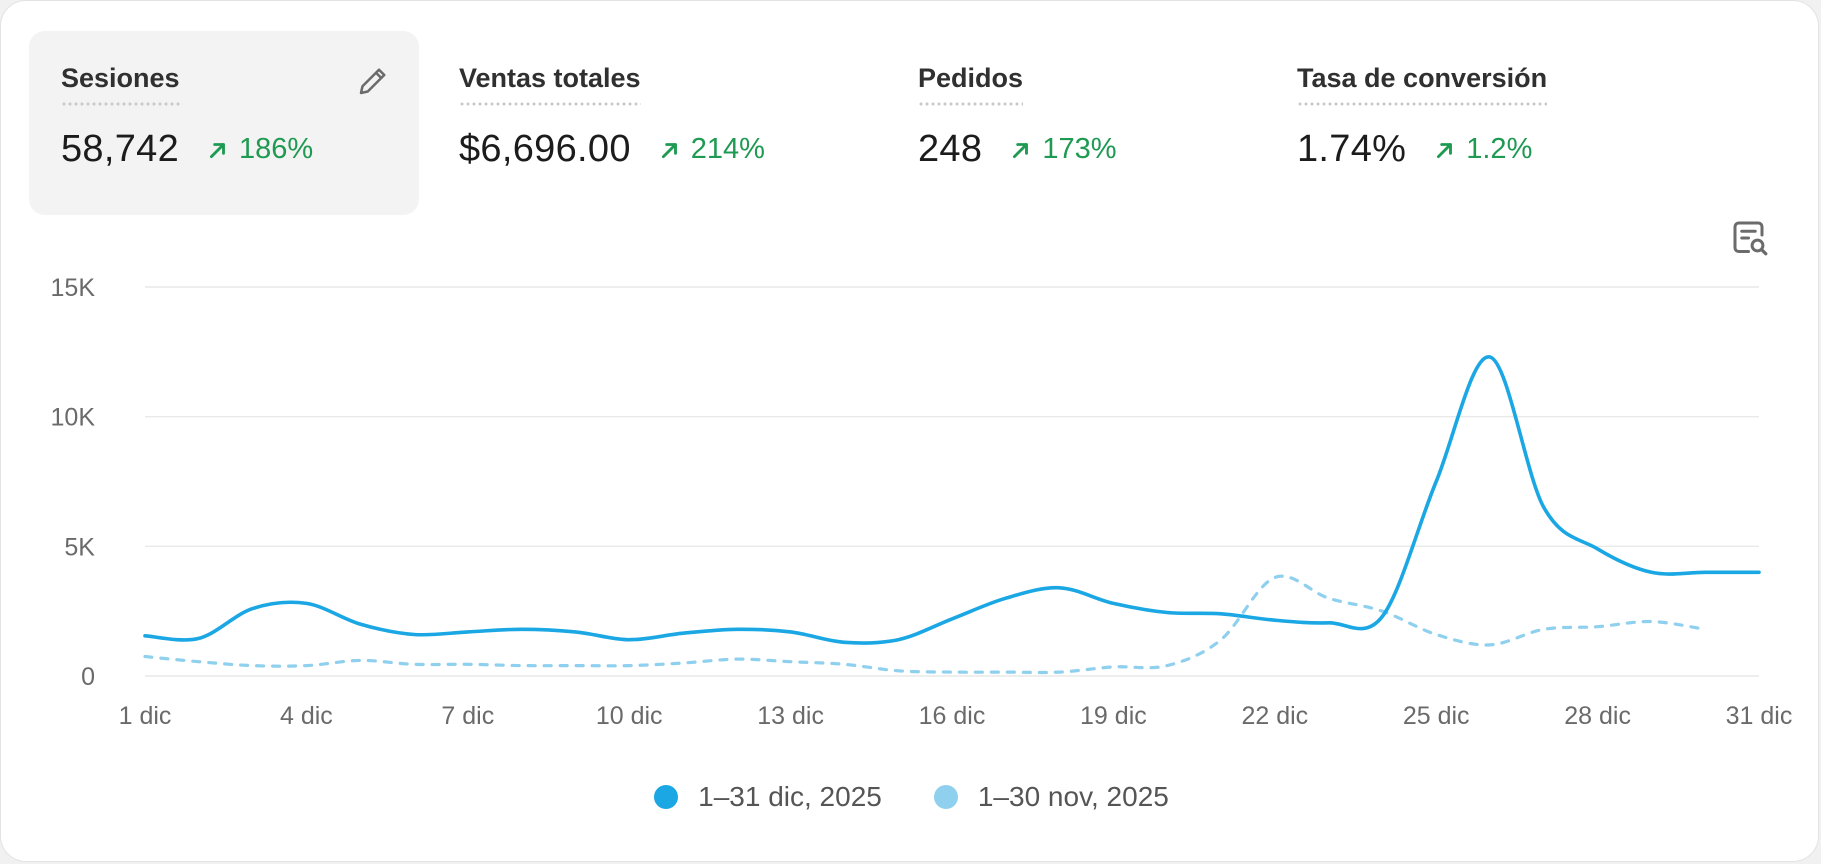 This screenshot has height=864, width=1821. Describe the element at coordinates (120, 149) in the screenshot. I see `metric-value: 58,742` at that location.